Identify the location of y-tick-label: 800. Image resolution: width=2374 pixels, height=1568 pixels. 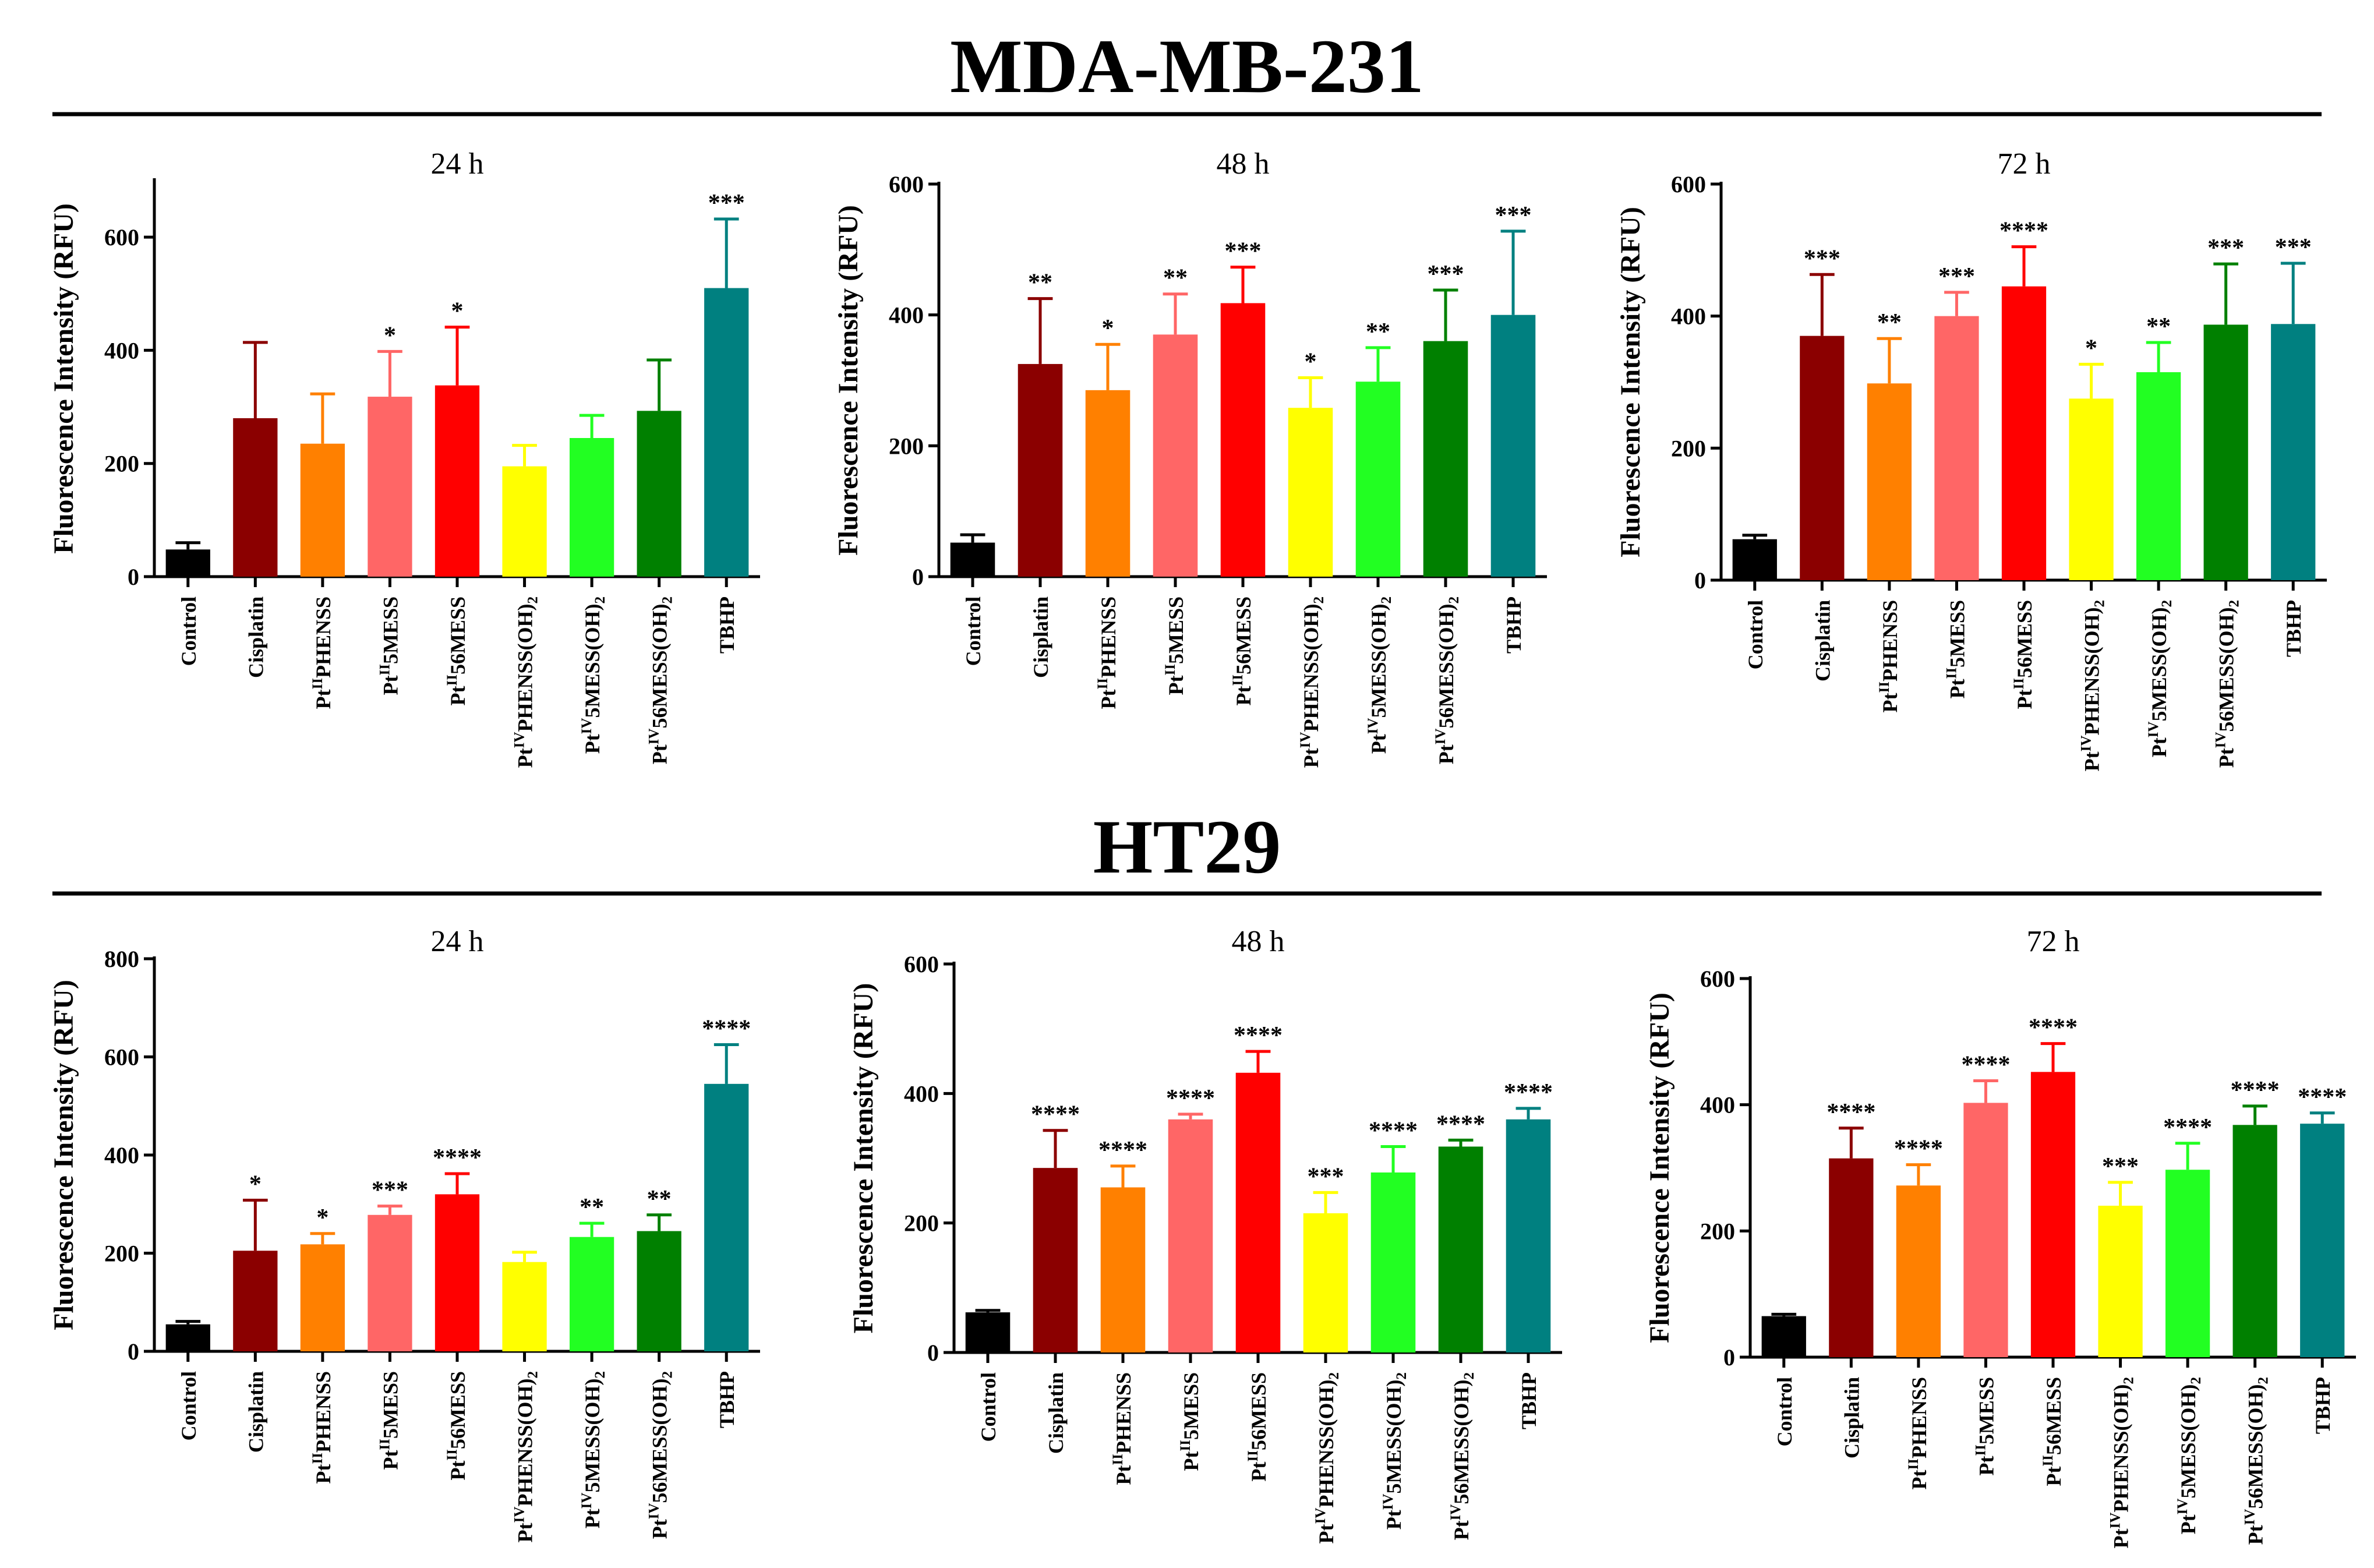
(121, 959).